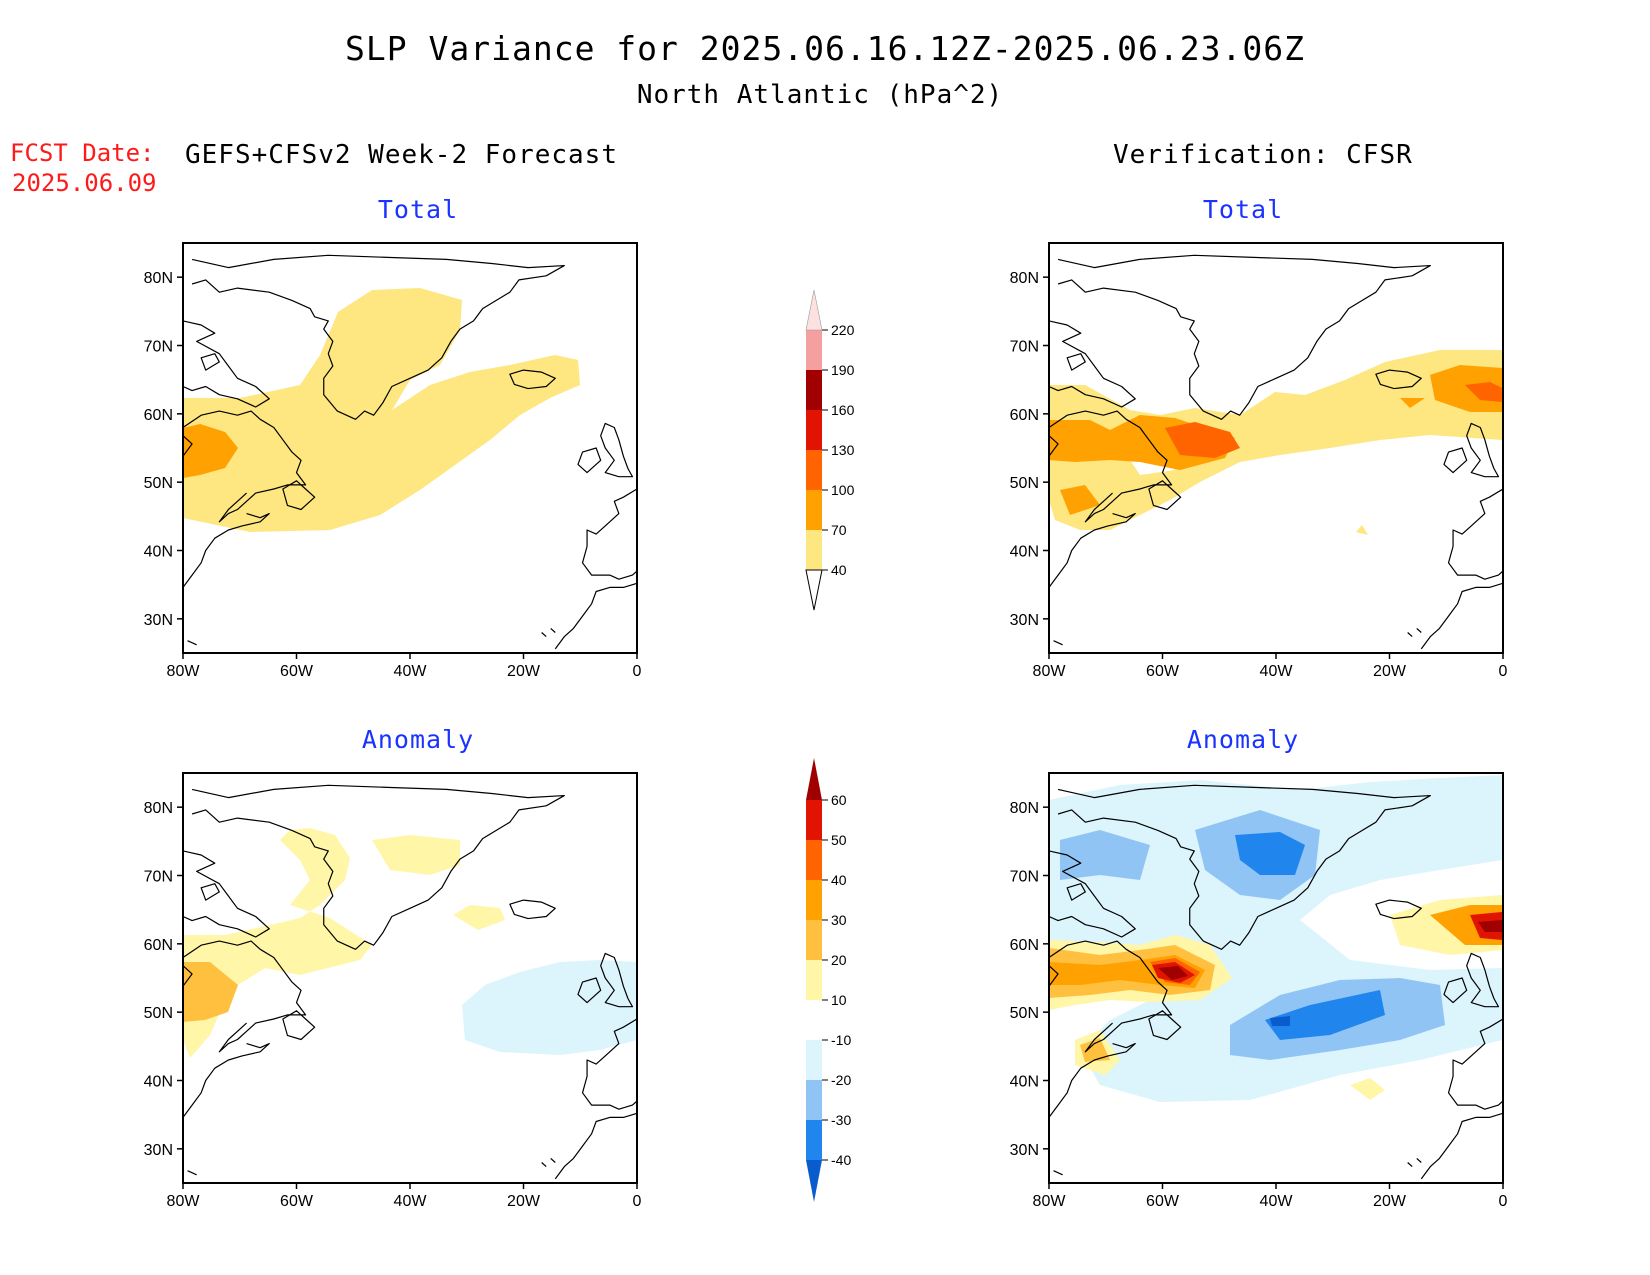 This screenshot has height=1275, width=1650. Describe the element at coordinates (843, 410) in the screenshot. I see `colorbar-total-label: 160` at that location.